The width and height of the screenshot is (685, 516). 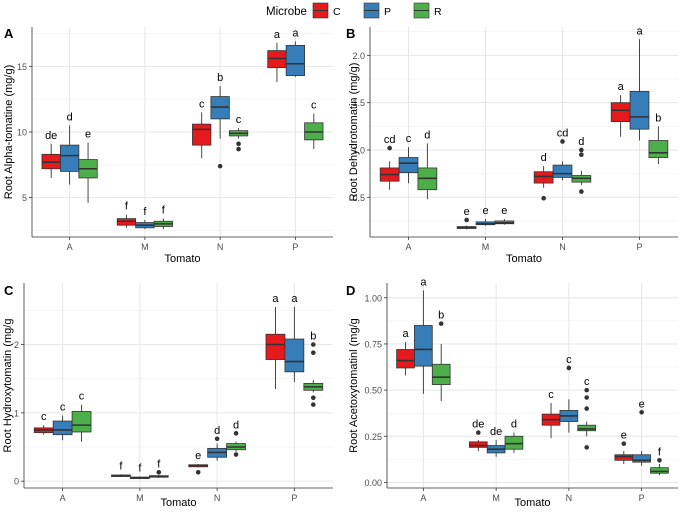 I want to click on y-tick-label: 0, so click(x=16, y=482).